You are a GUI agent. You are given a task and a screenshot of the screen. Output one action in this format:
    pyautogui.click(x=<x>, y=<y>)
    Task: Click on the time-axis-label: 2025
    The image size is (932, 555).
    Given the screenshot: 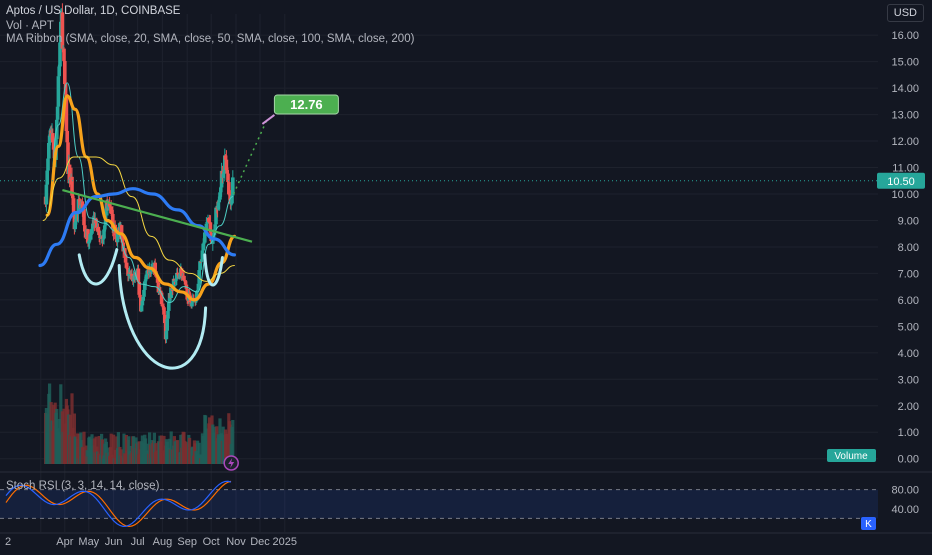 What is the action you would take?
    pyautogui.click(x=285, y=542)
    